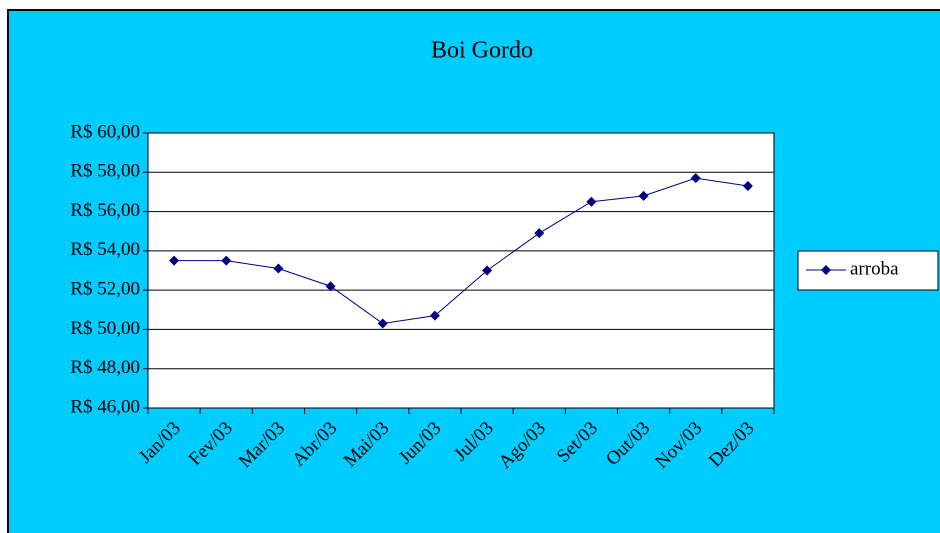 The image size is (940, 533). Describe the element at coordinates (105, 249) in the screenshot. I see `y-tick-label: R$ 54,00` at that location.